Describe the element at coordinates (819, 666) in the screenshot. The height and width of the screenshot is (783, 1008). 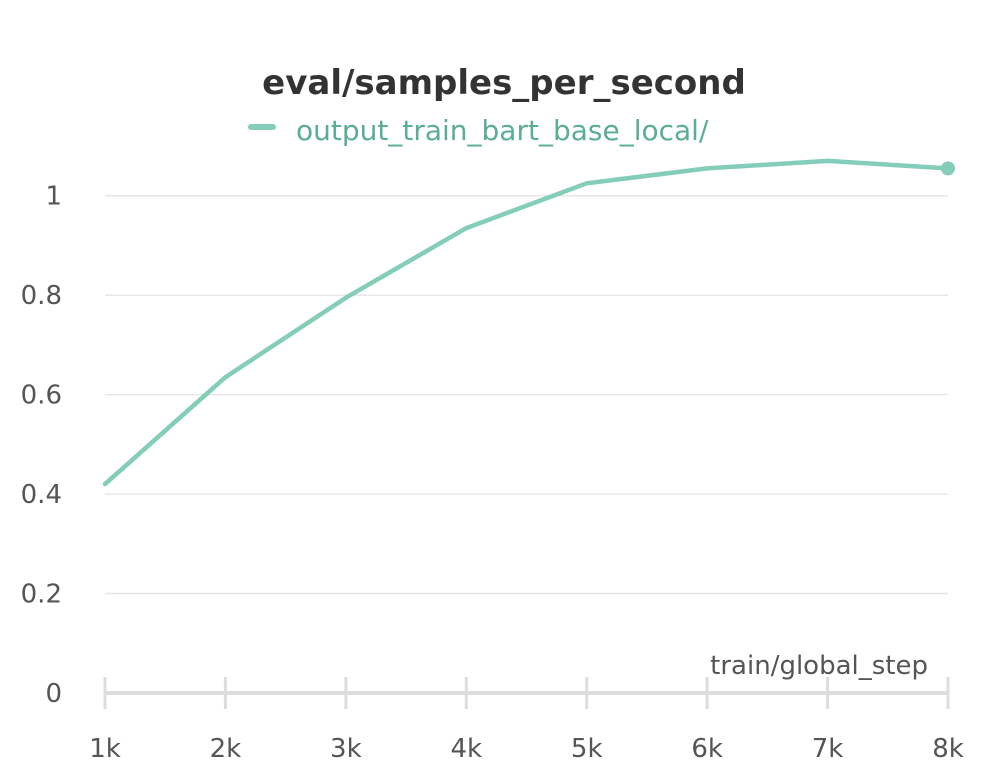
I see `x-axis-label: train/global_step` at that location.